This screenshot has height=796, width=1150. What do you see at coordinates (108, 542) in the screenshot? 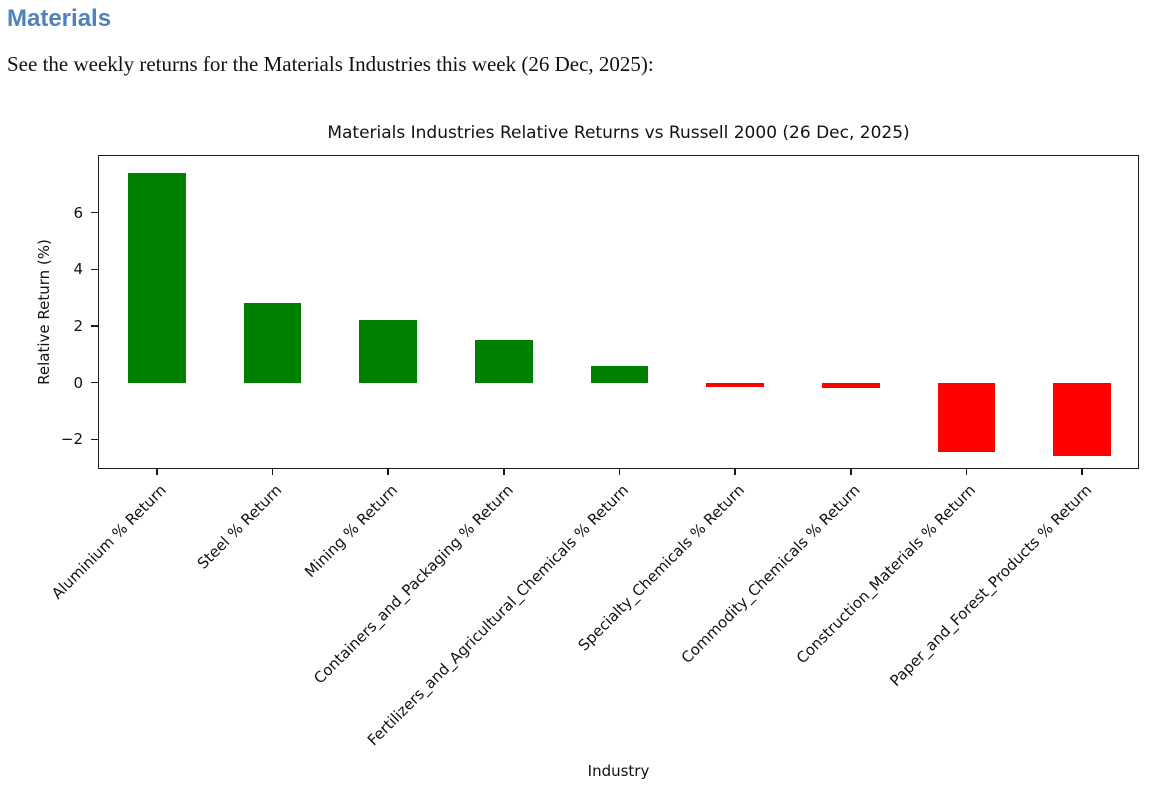
I see `x-tick-label-text: Aluminium % Return` at bounding box center [108, 542].